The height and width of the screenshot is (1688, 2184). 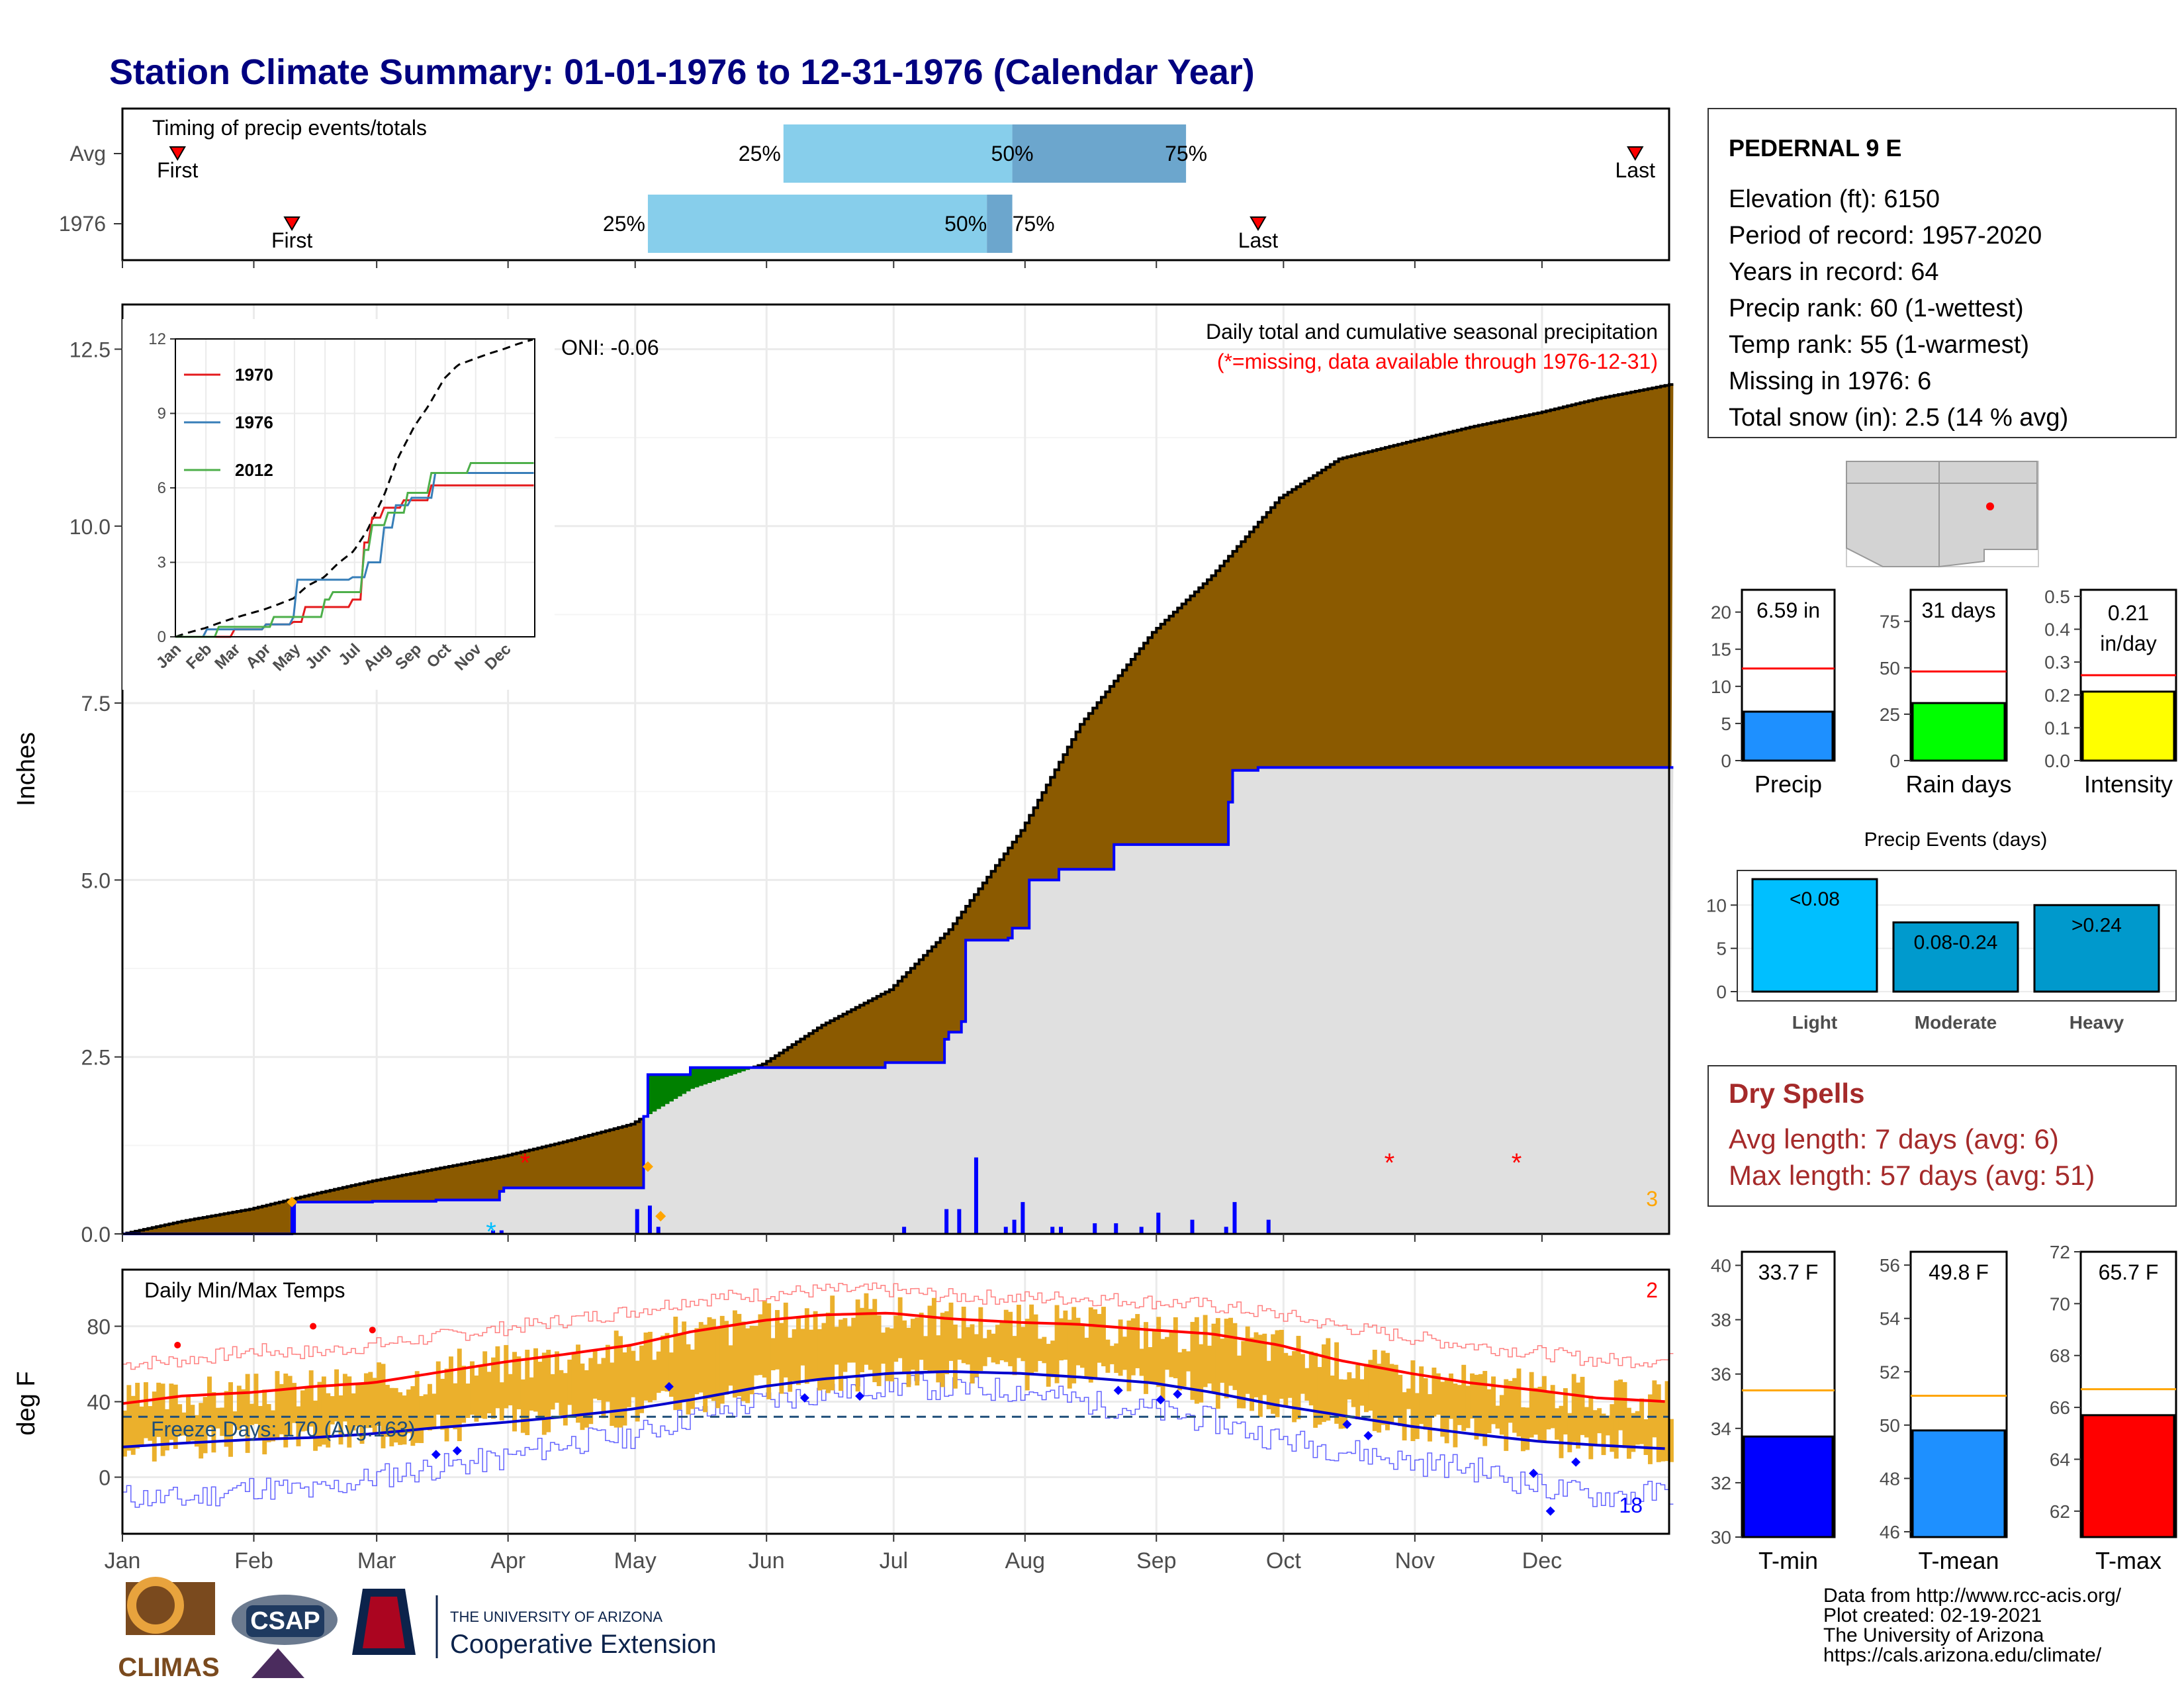 What do you see at coordinates (1988, 514) in the screenshot?
I see `map-new-mexico` at bounding box center [1988, 514].